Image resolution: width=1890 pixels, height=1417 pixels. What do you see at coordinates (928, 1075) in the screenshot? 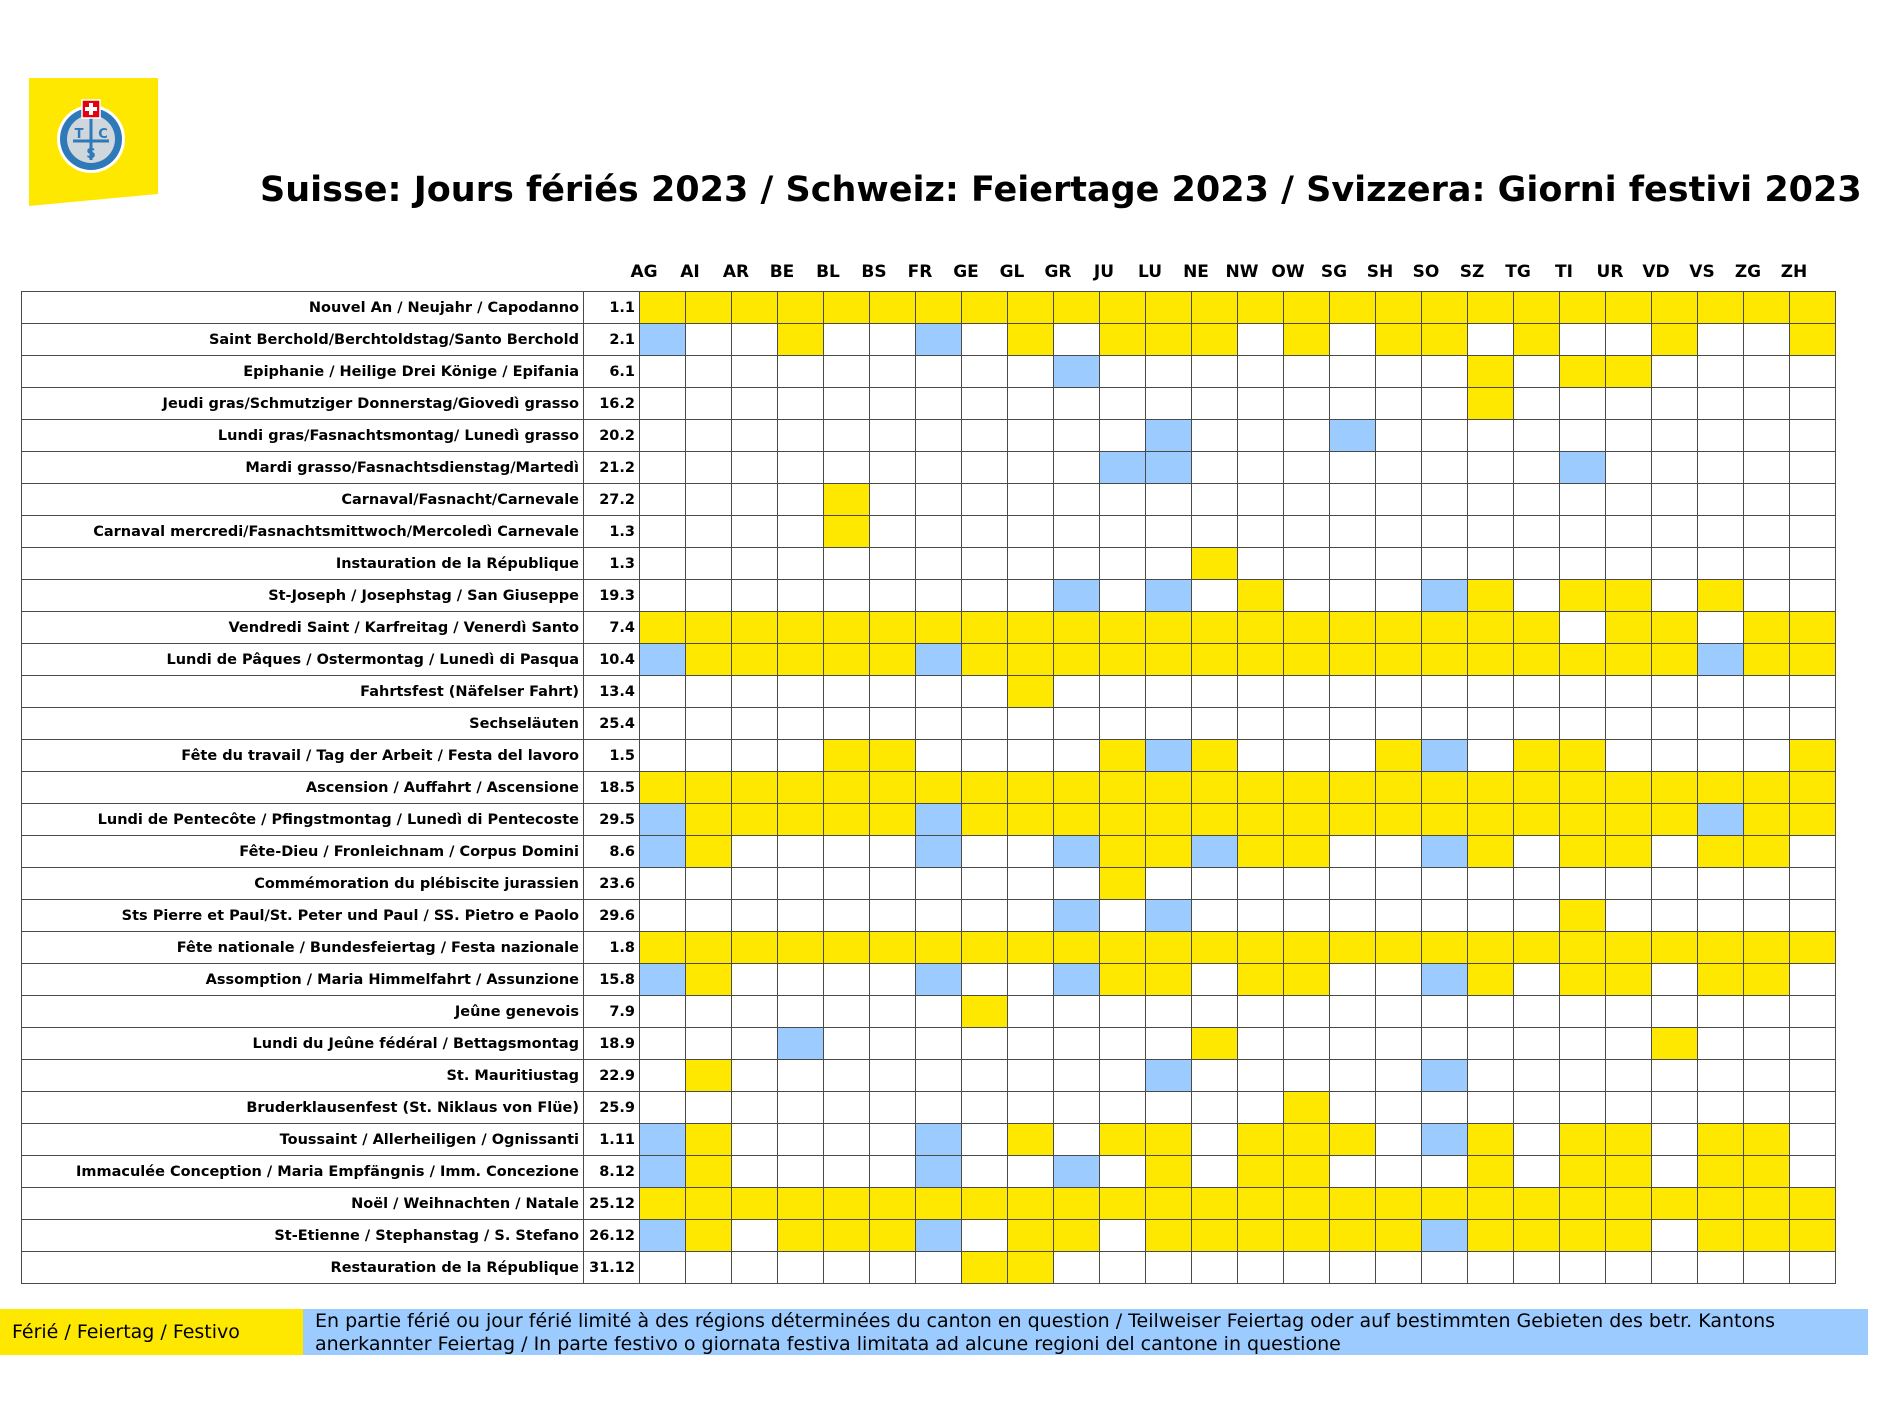
I see `table-row: St. Mauritiustag 22.9` at bounding box center [928, 1075].